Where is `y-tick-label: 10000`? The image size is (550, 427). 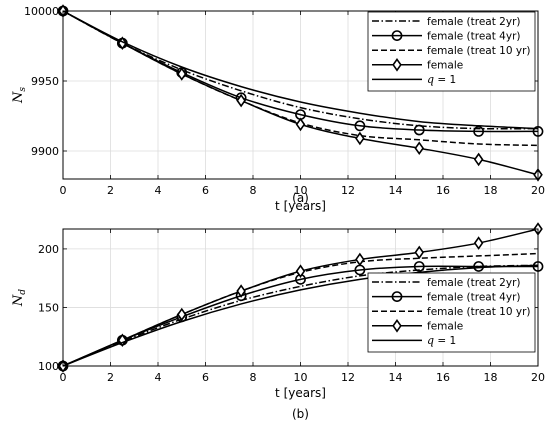
y-tick-label: 10000 is located at coordinates (41, 11).